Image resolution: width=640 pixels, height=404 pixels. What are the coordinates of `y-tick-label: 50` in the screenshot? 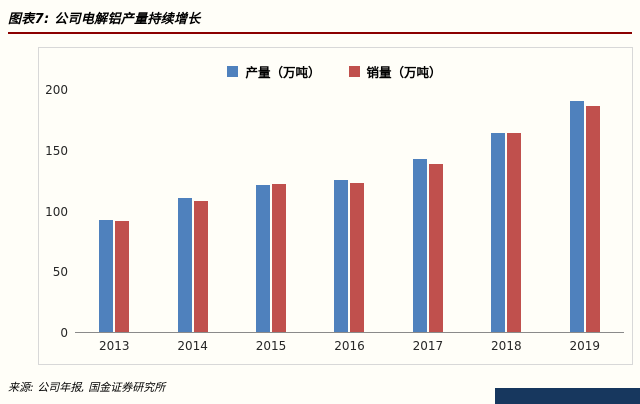 It's located at (60, 272).